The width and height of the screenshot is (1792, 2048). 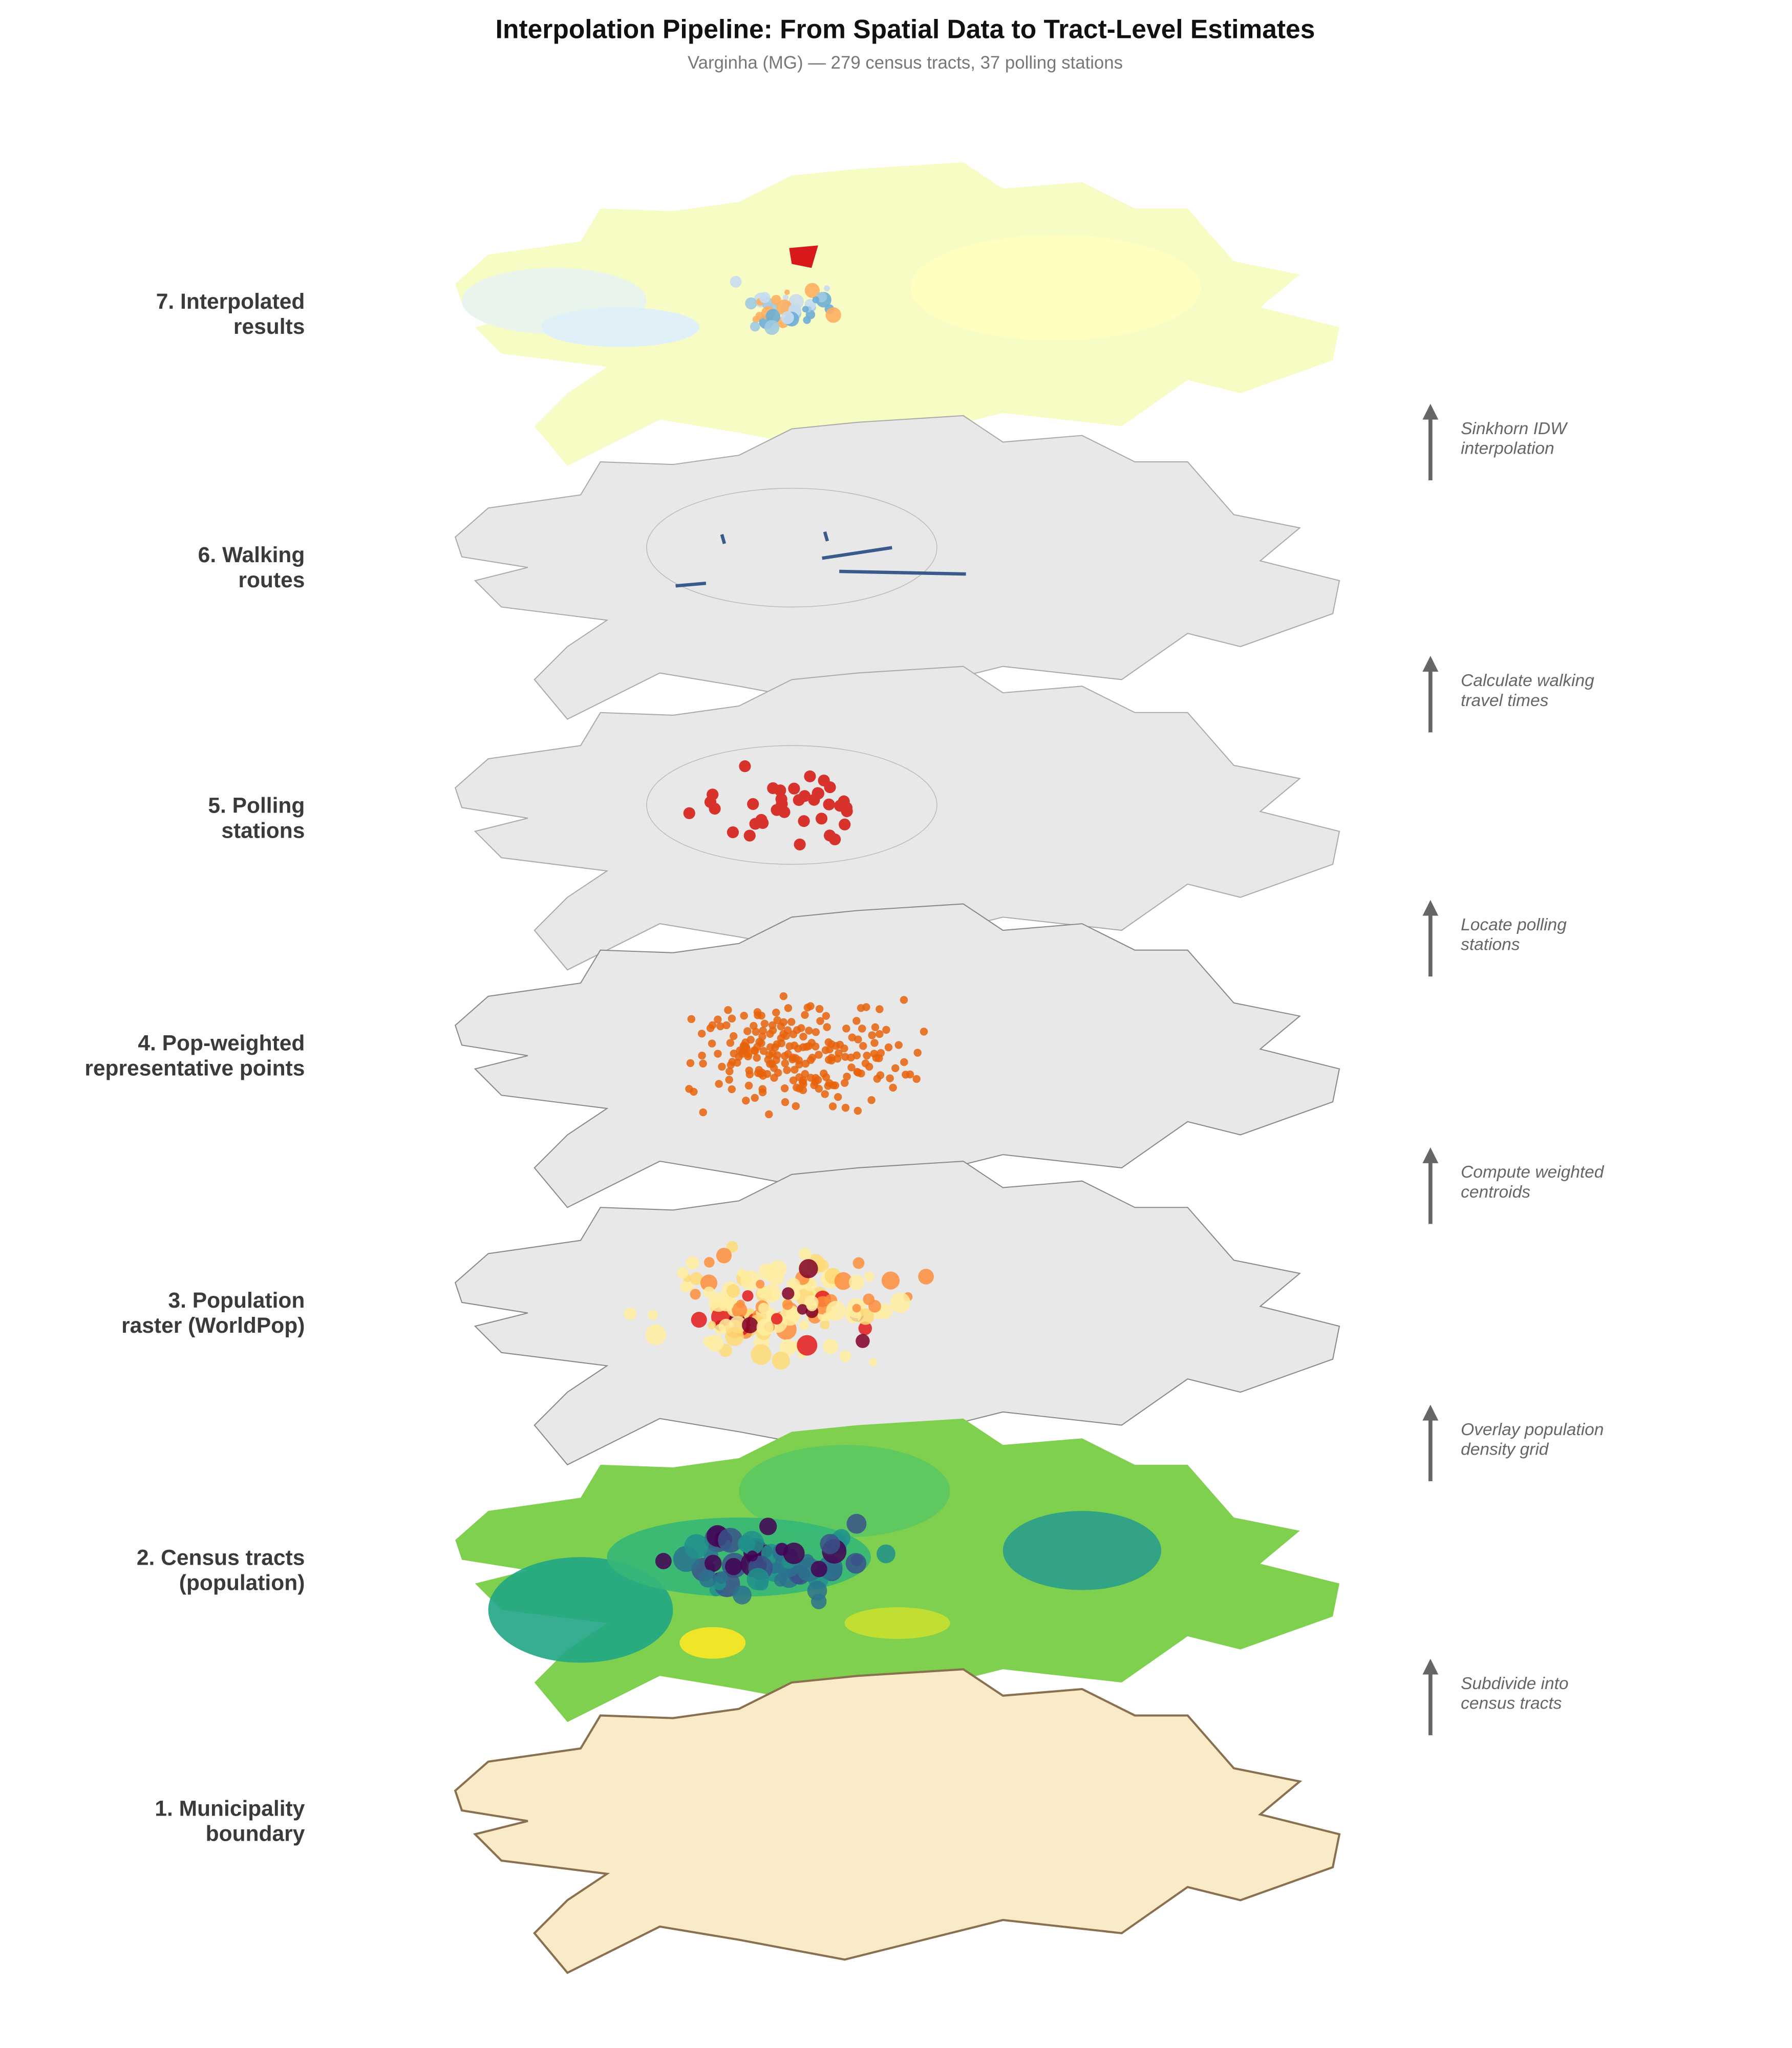 What do you see at coordinates (1511, 1703) in the screenshot?
I see `step-label-line: census tracts` at bounding box center [1511, 1703].